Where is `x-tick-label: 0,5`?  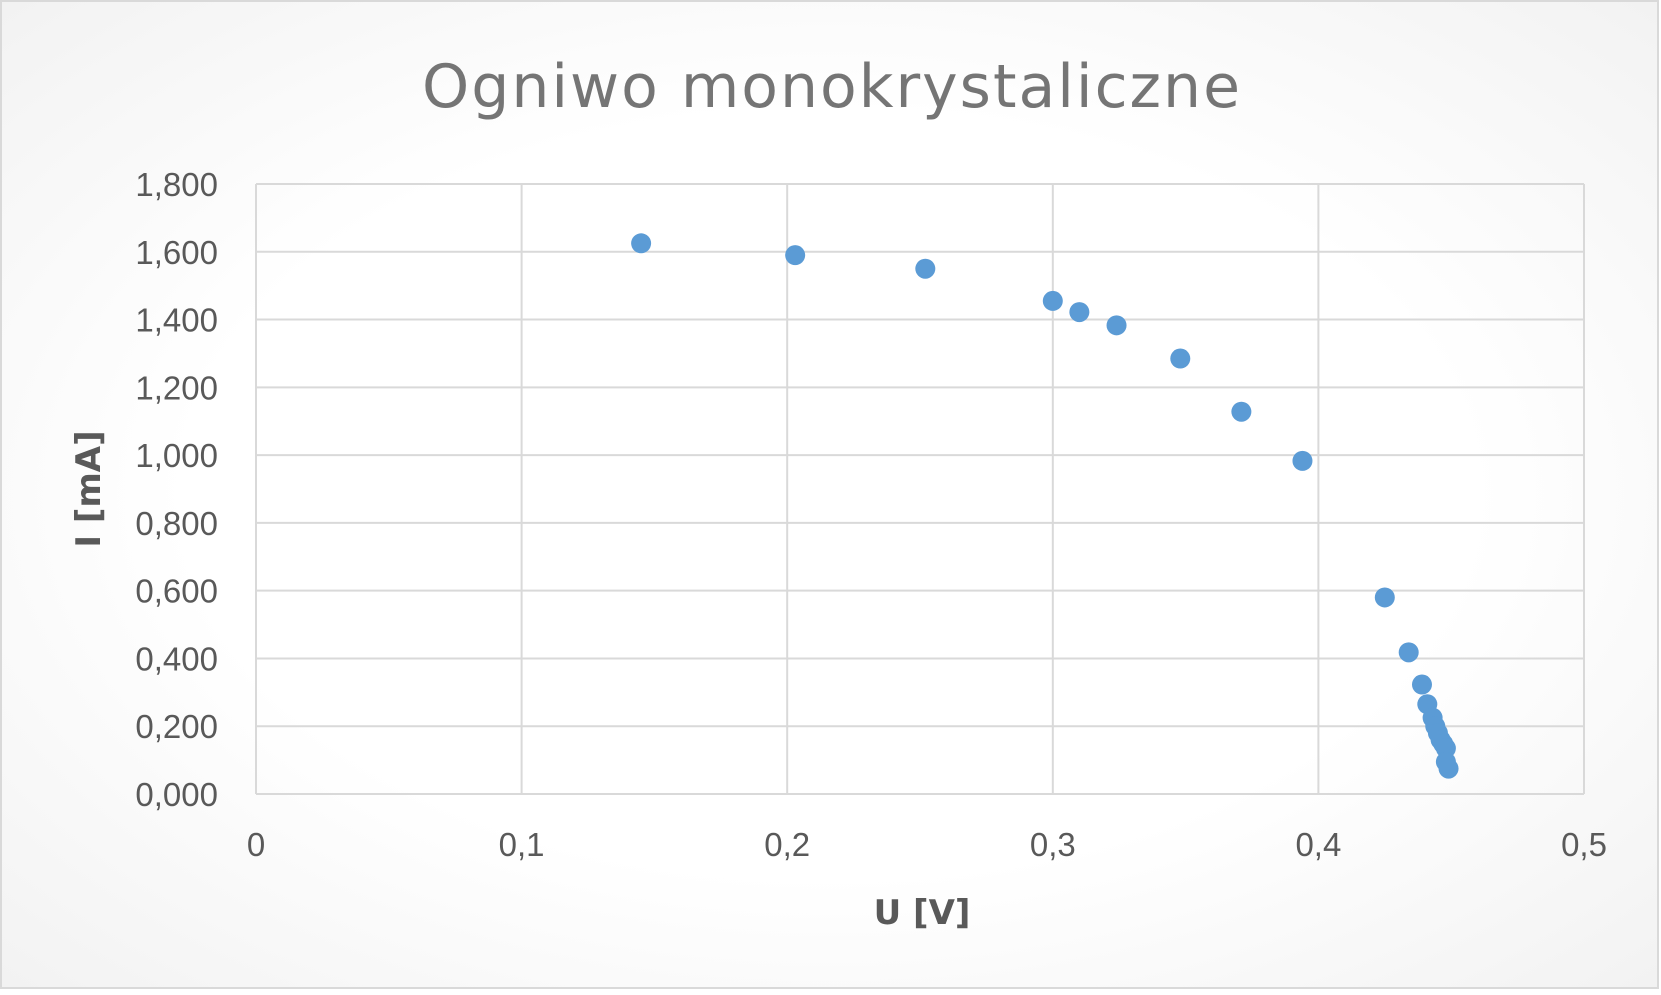 x-tick-label: 0,5 is located at coordinates (1584, 844).